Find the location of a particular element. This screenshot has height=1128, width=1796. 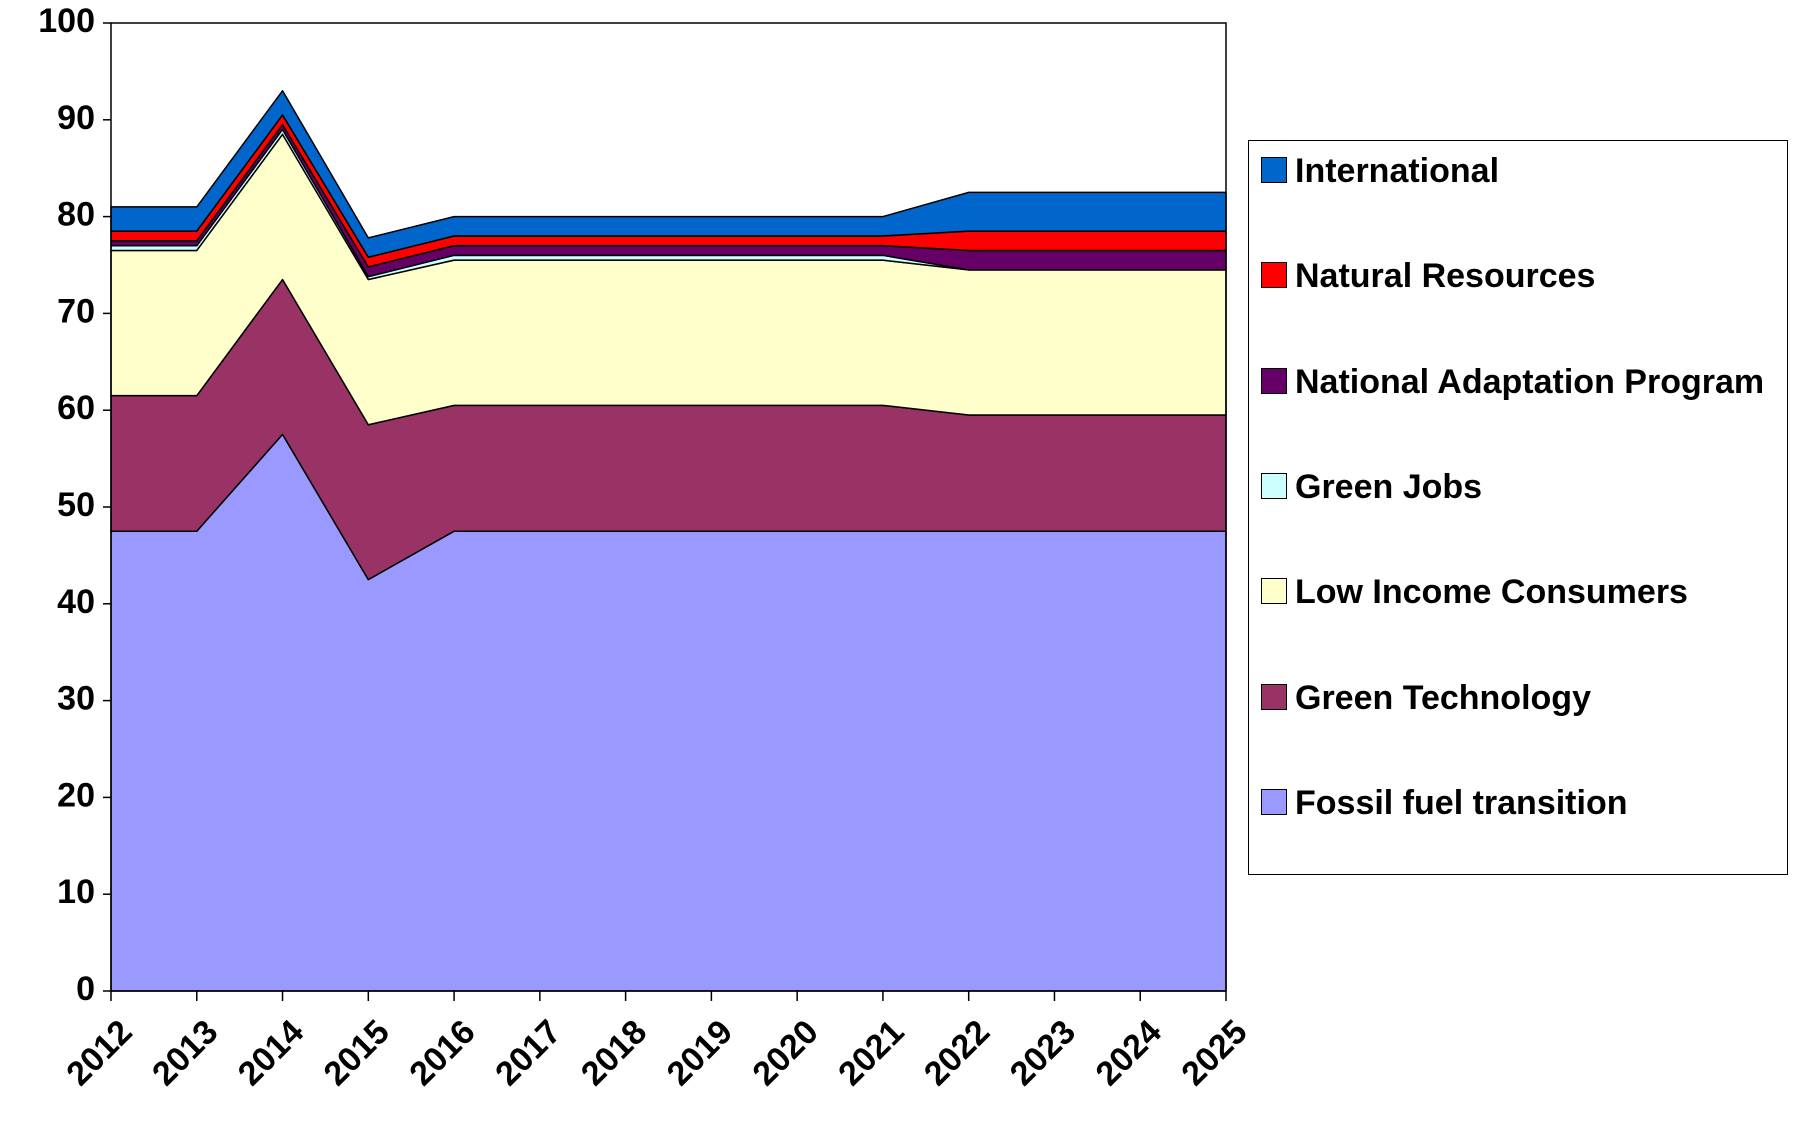

legend-item: Natural Resources is located at coordinates (1515, 276).